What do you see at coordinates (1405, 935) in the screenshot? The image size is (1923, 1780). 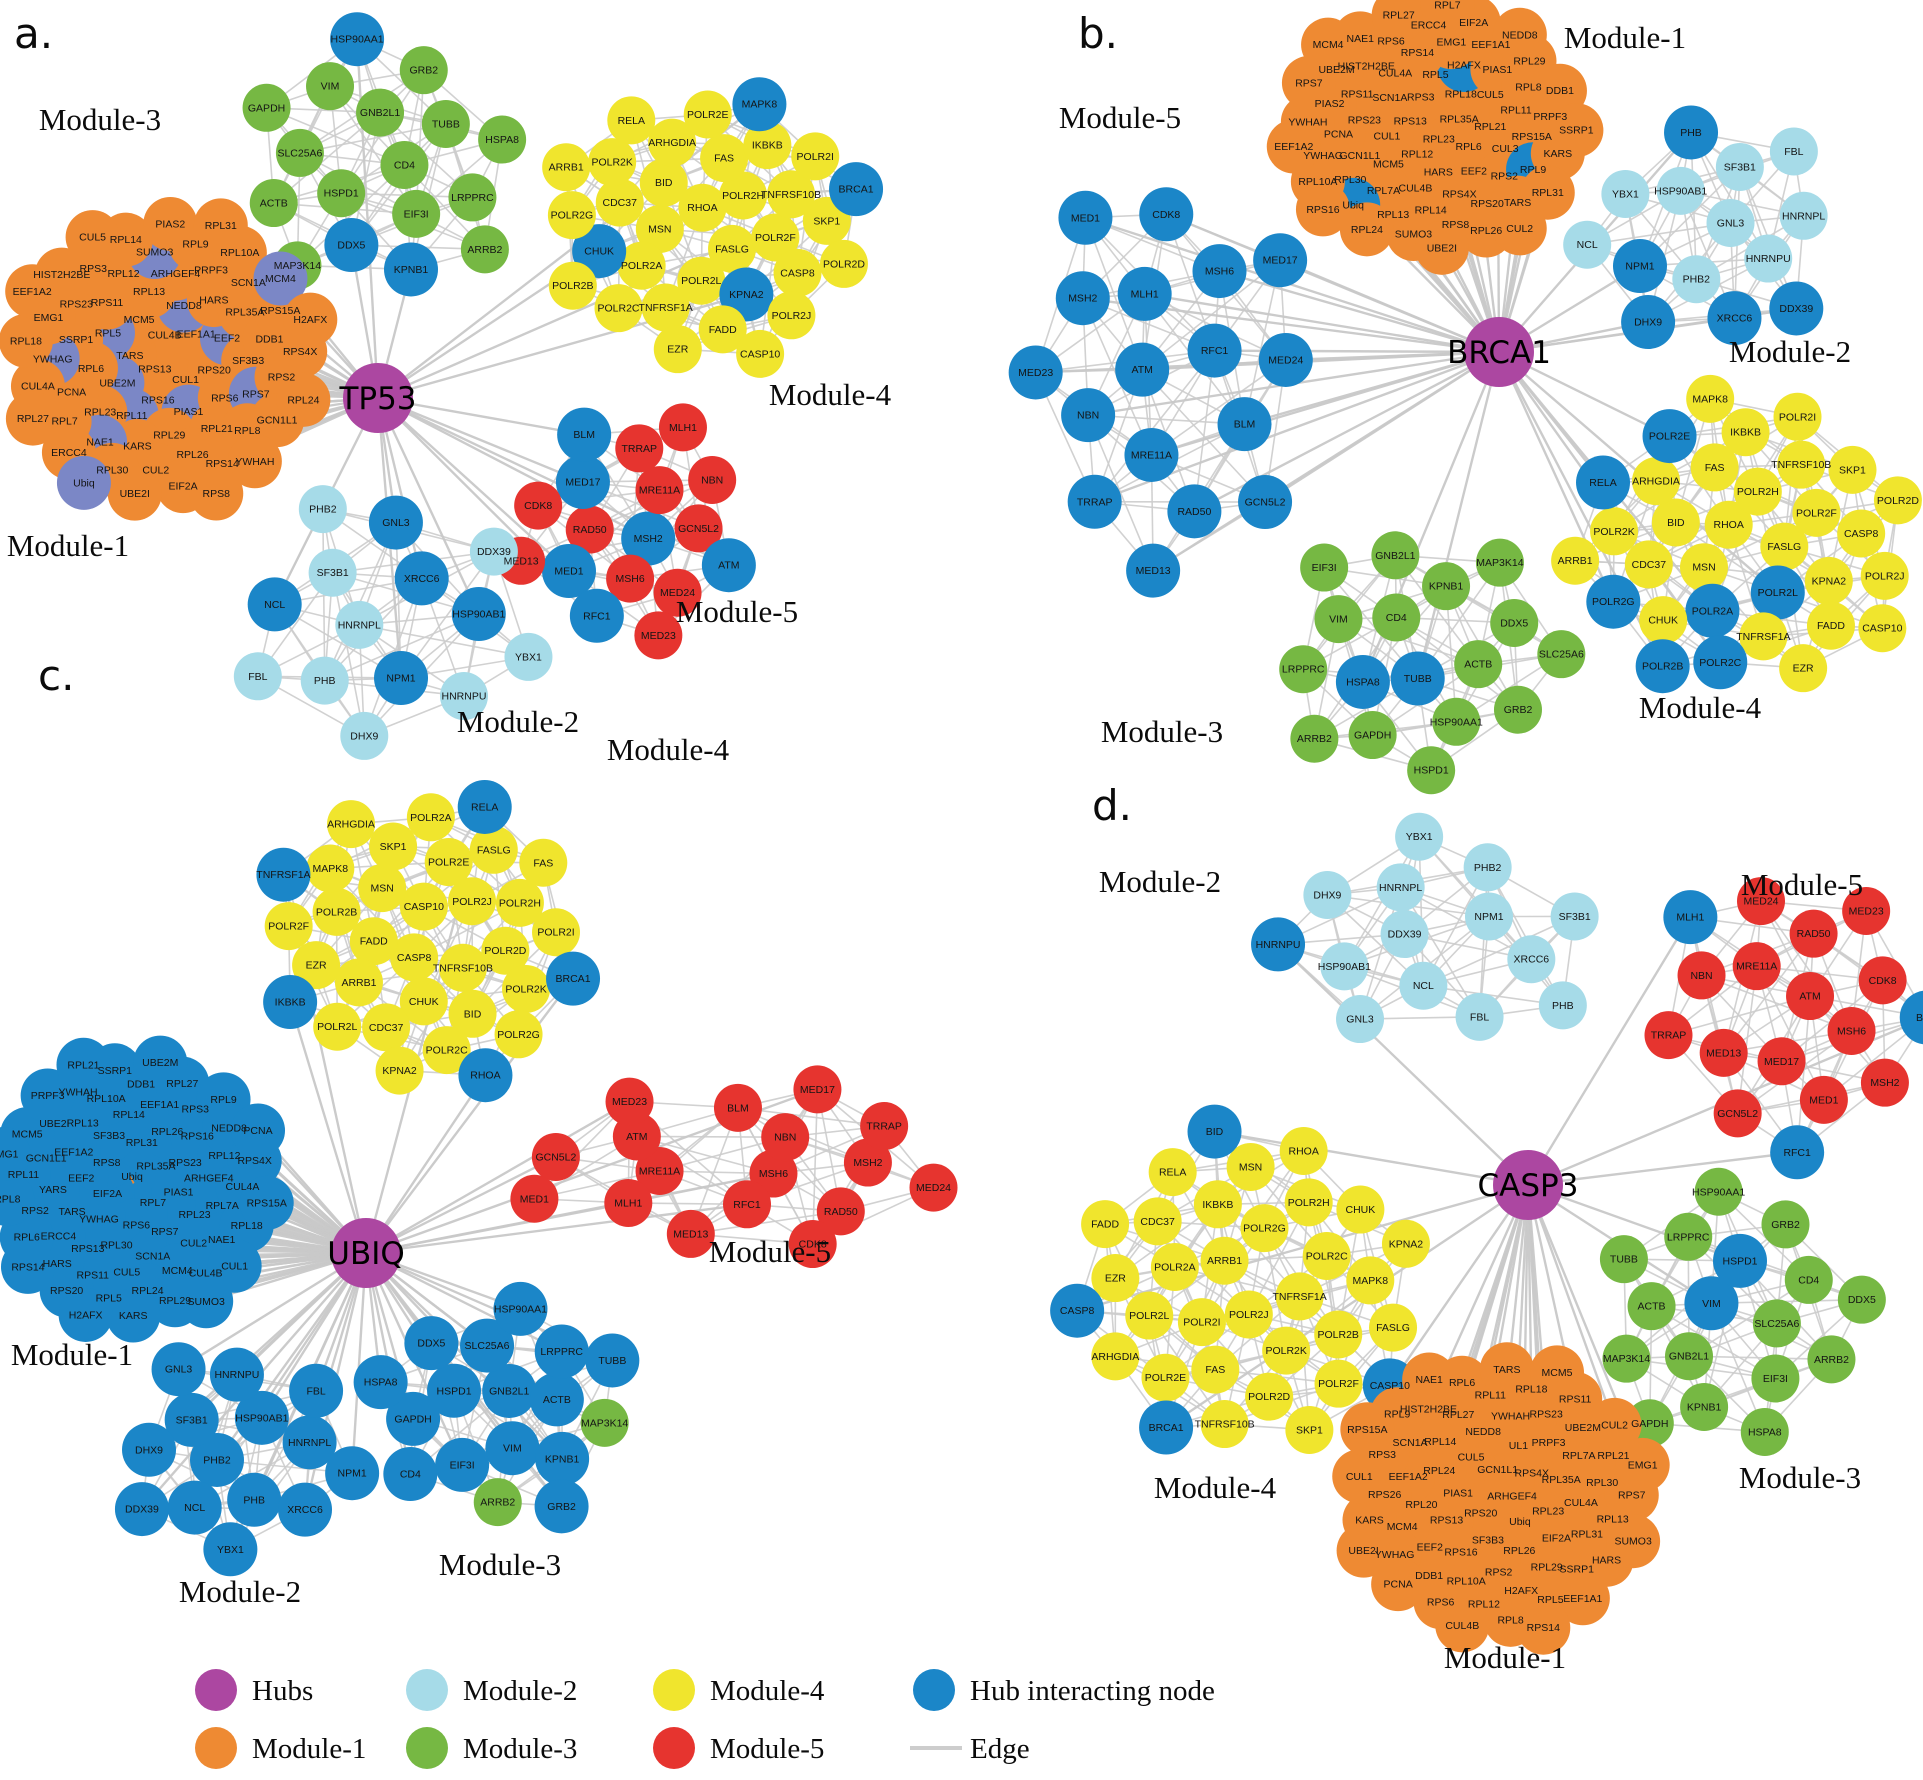 I see `node-label-DDX39: DDX39` at bounding box center [1405, 935].